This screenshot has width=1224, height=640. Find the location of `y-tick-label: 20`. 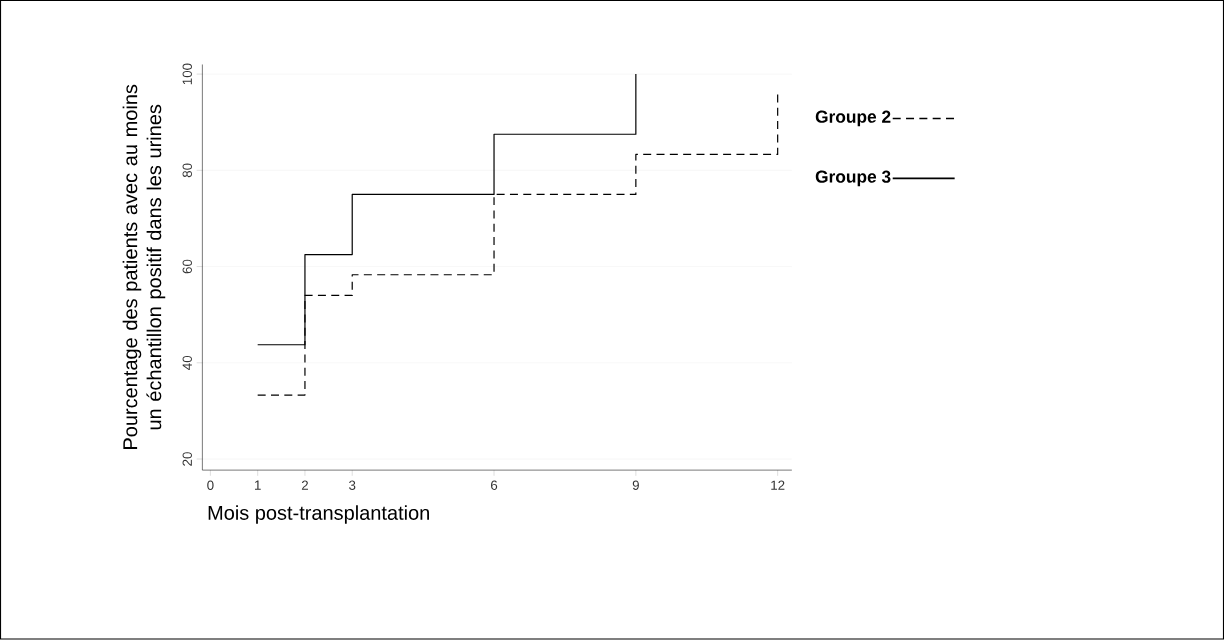

y-tick-label: 20 is located at coordinates (187, 459).